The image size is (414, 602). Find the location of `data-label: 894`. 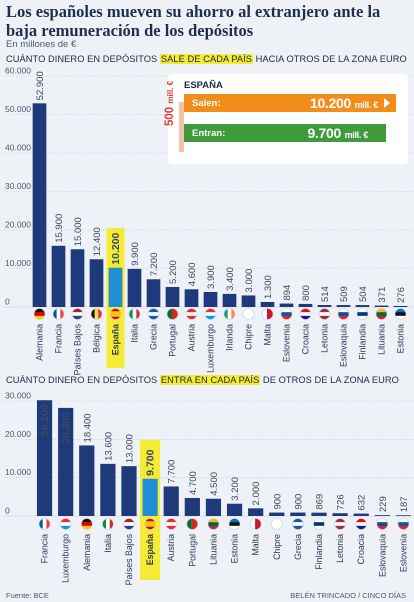

data-label: 894 is located at coordinates (287, 293).